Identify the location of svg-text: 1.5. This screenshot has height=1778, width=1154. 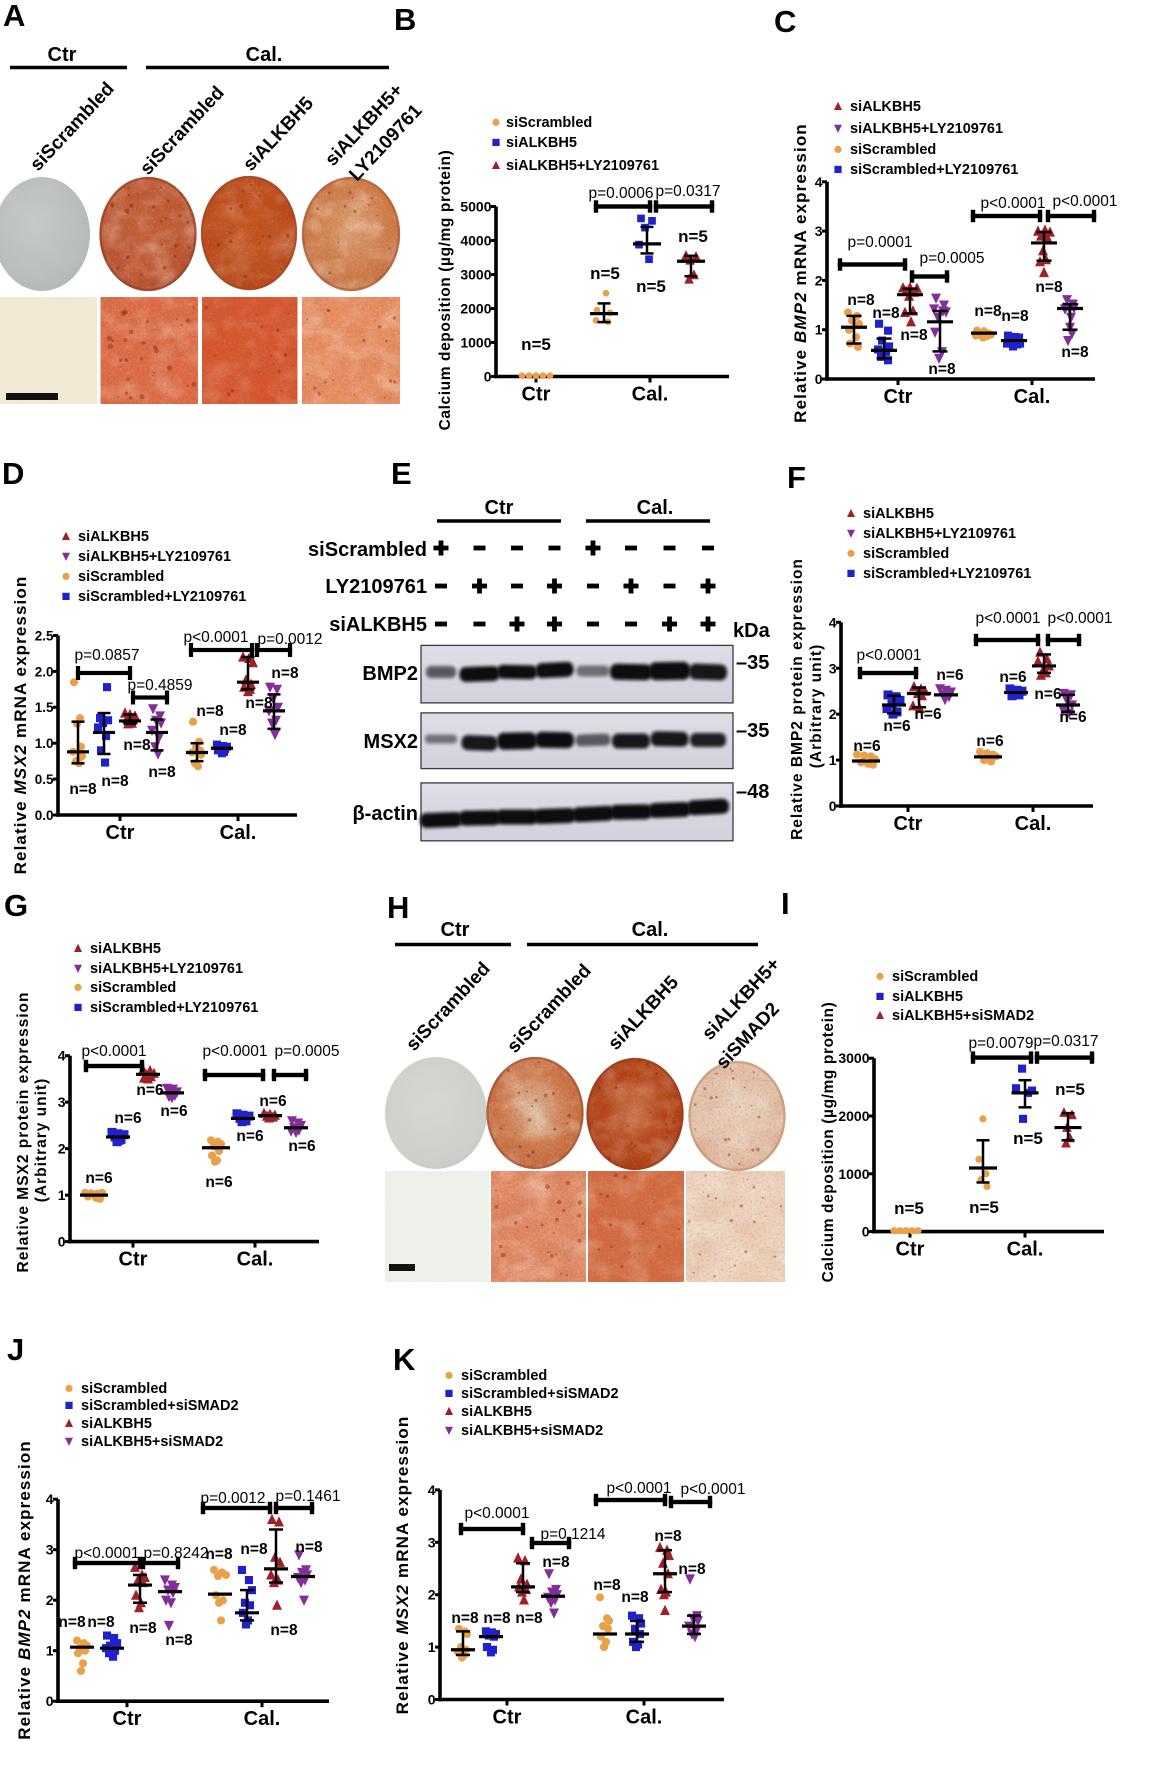
(44, 707).